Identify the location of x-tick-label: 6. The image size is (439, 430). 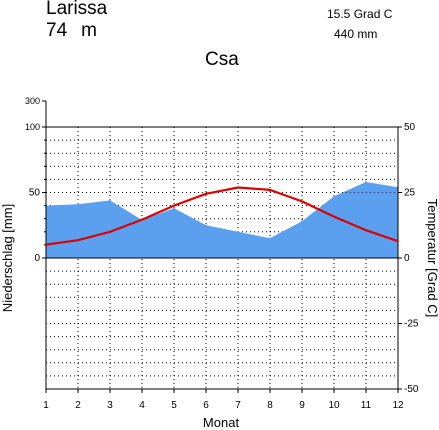
(206, 405).